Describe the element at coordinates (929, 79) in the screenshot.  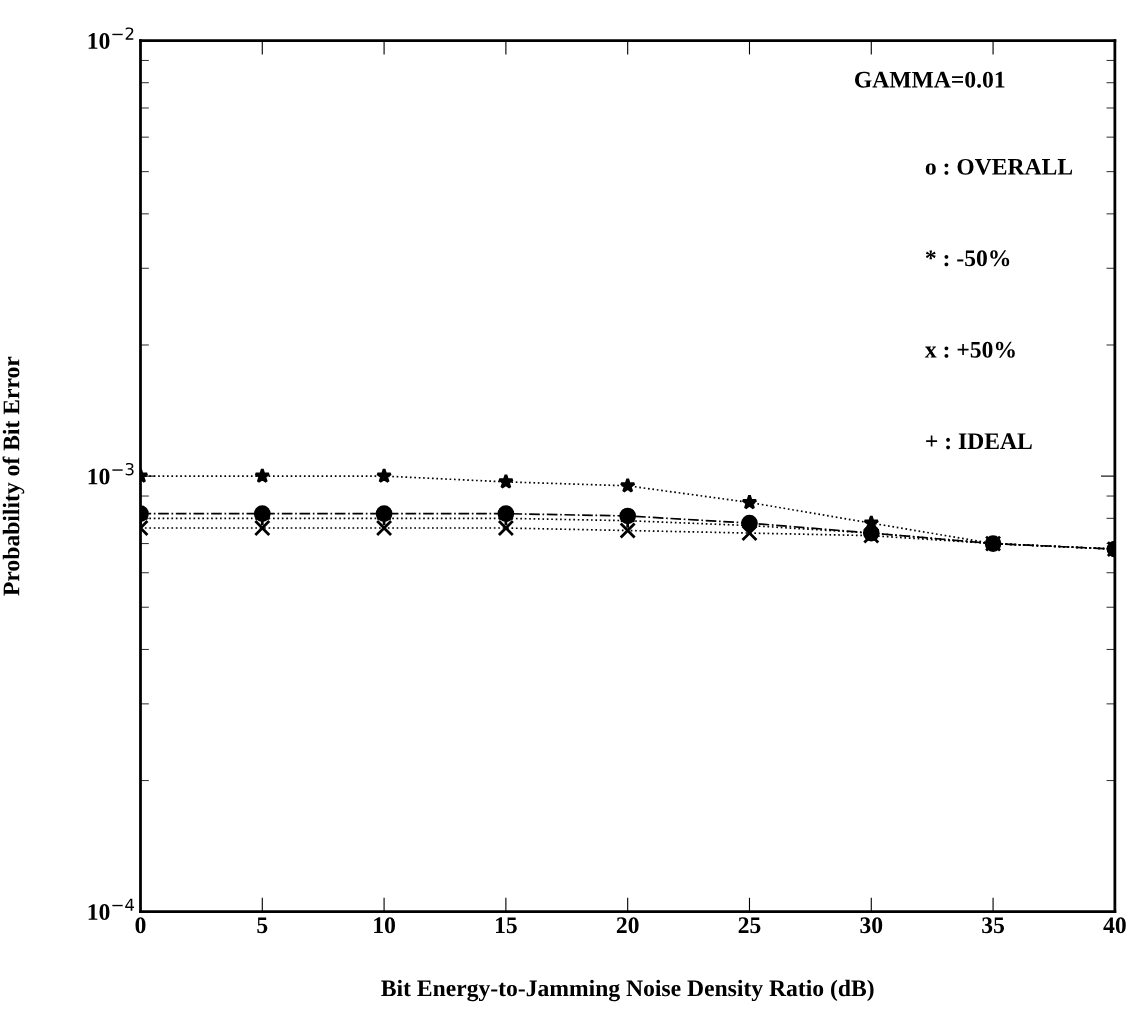
I see `annotation: GAMMA=0.01` at that location.